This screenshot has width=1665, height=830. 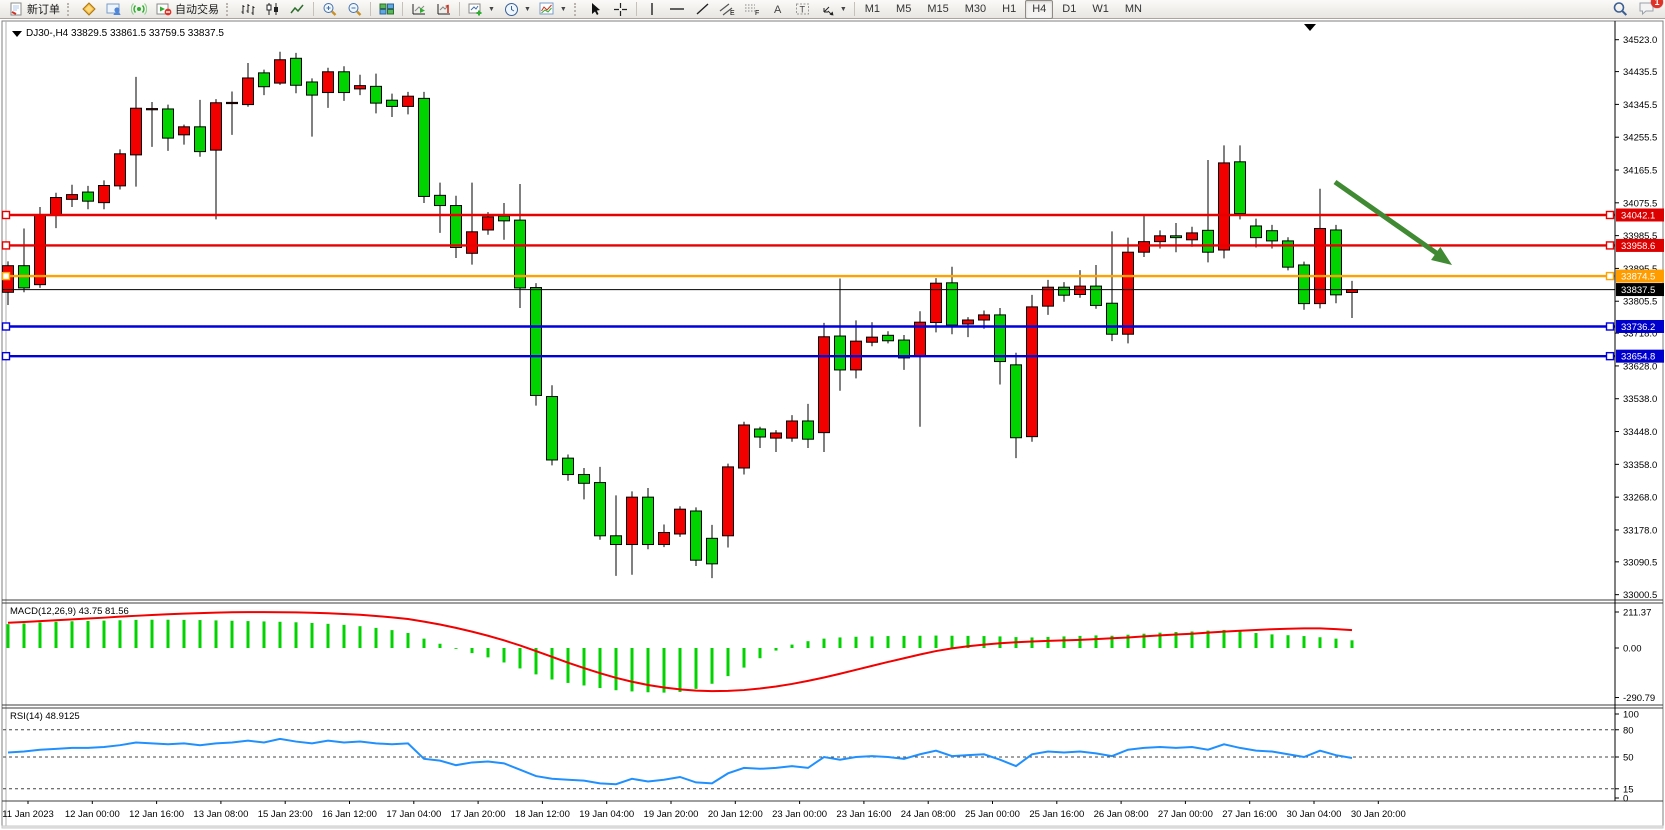 I want to click on signals-icon, so click(x=138, y=9).